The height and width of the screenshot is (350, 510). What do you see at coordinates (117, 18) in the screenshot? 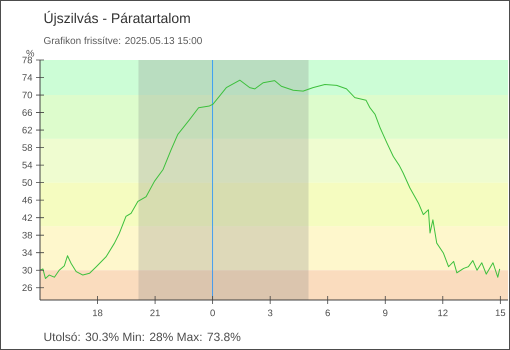
I see `chart-title: Újszilvás - Páratartalom` at bounding box center [117, 18].